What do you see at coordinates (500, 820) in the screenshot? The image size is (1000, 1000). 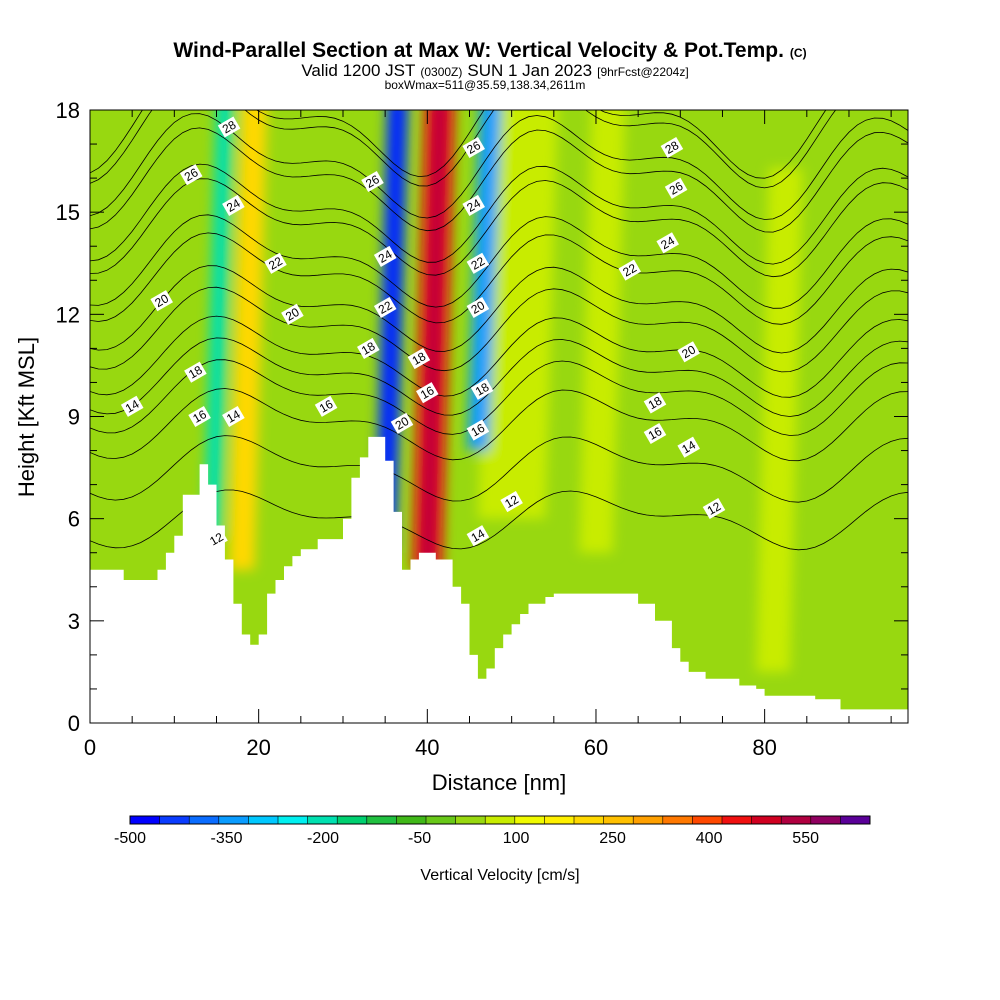 I see `colorbar-frame` at bounding box center [500, 820].